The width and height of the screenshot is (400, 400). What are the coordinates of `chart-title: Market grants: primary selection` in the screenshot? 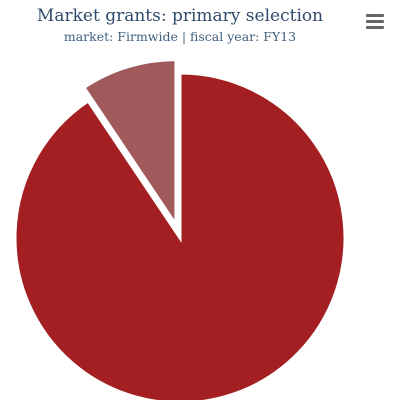 It's located at (180, 16).